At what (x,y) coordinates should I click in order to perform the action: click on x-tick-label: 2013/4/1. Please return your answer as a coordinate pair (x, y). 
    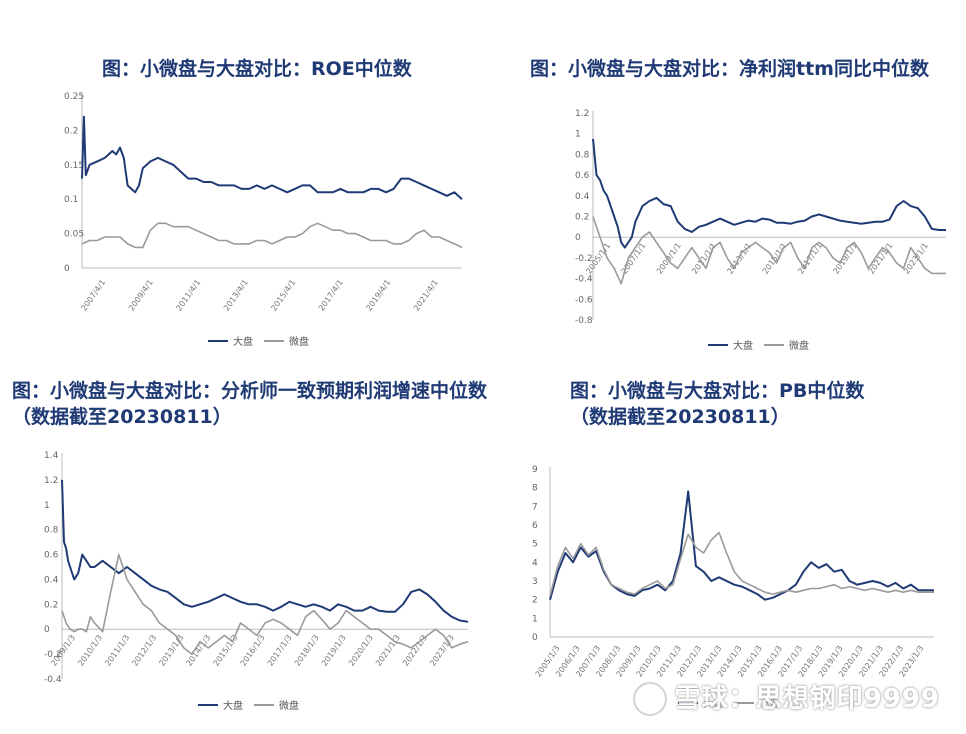
    Looking at the image, I should click on (236, 295).